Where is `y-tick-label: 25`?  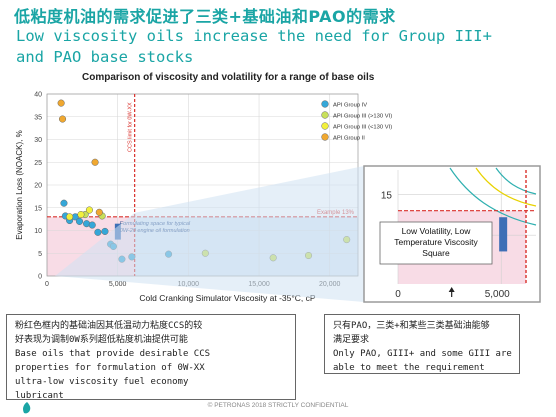 y-tick-label: 25 is located at coordinates (38, 163).